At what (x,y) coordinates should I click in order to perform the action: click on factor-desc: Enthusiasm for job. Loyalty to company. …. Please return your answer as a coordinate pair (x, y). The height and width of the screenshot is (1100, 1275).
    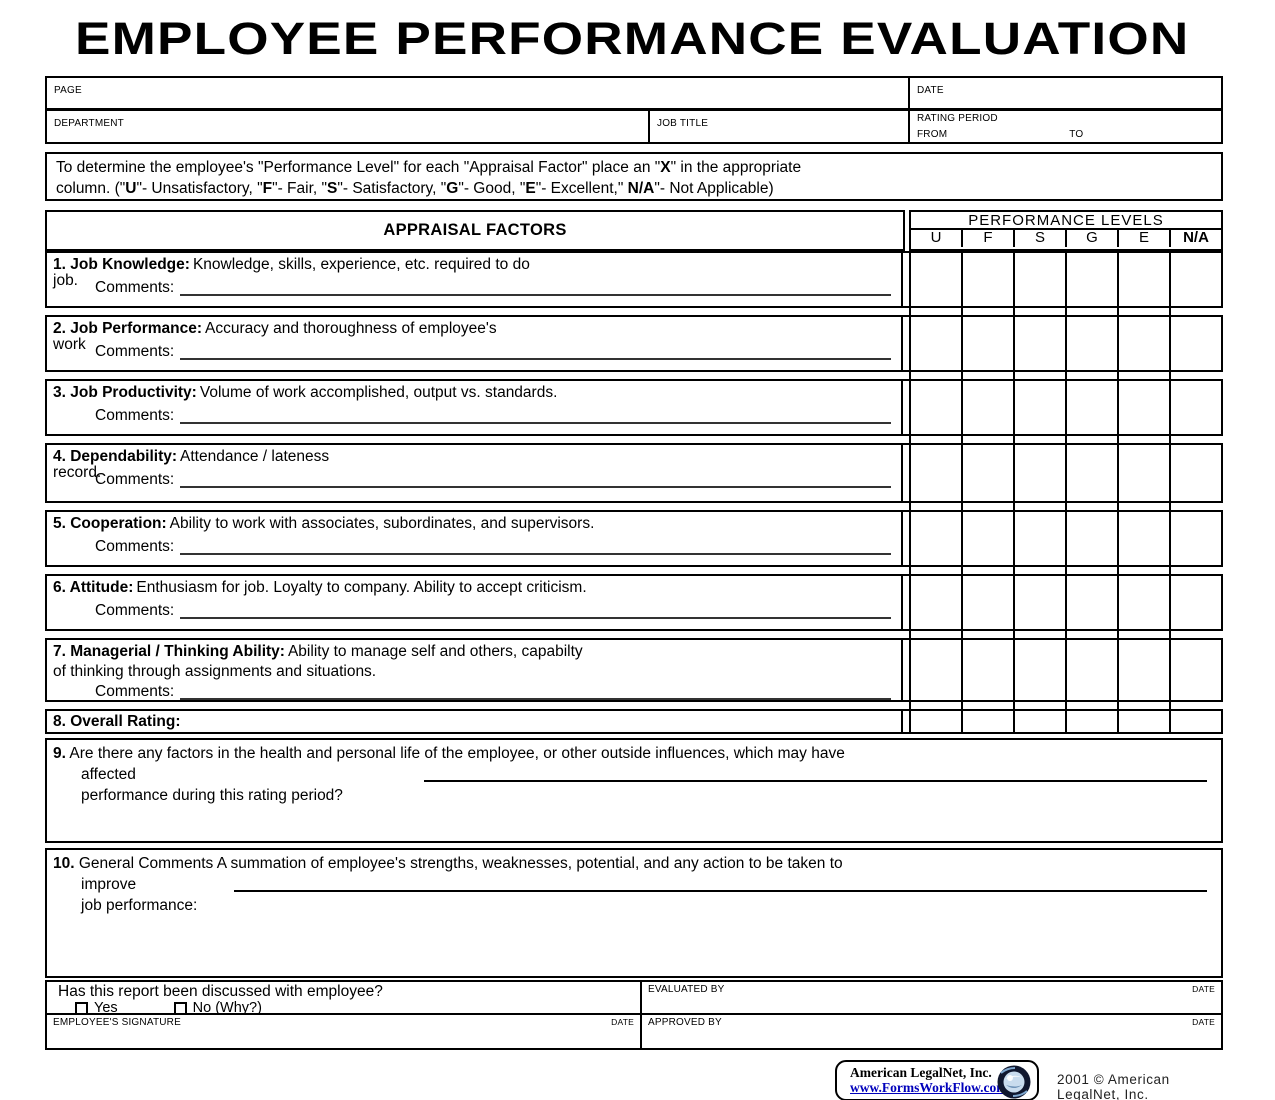
    Looking at the image, I should click on (361, 587).